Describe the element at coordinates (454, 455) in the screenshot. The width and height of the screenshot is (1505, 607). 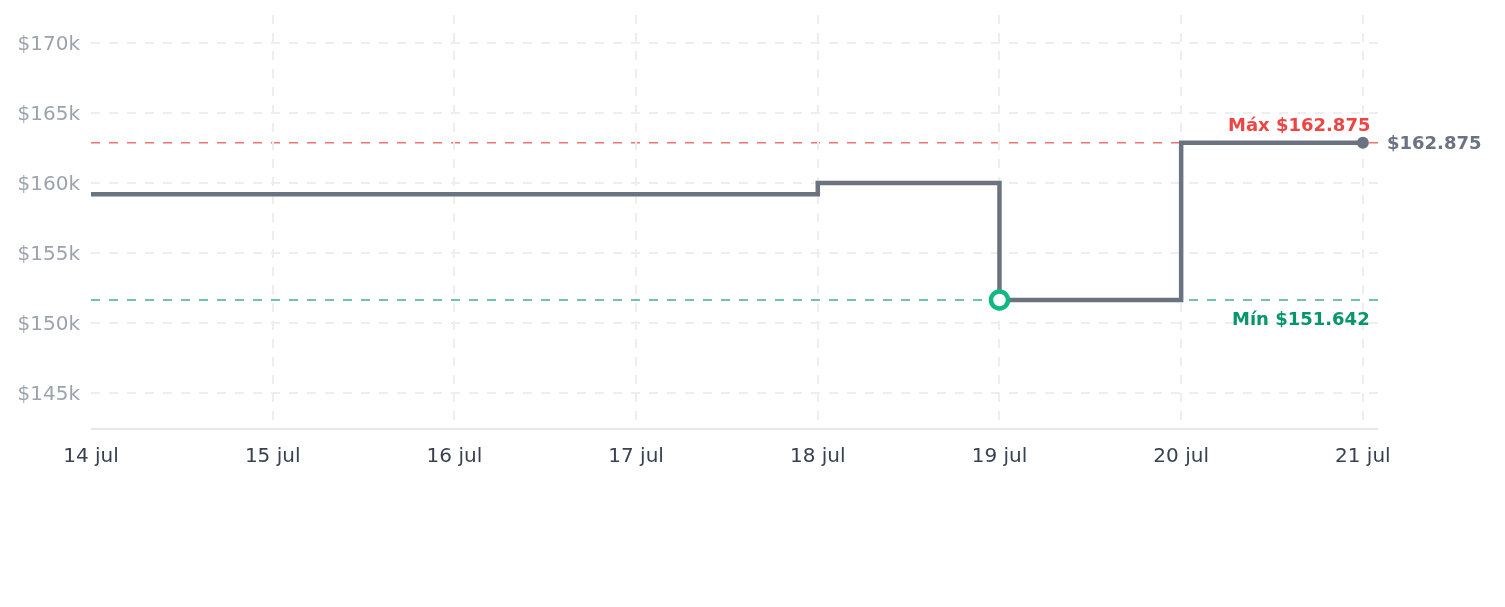
I see `x-tick-label: 16 jul` at that location.